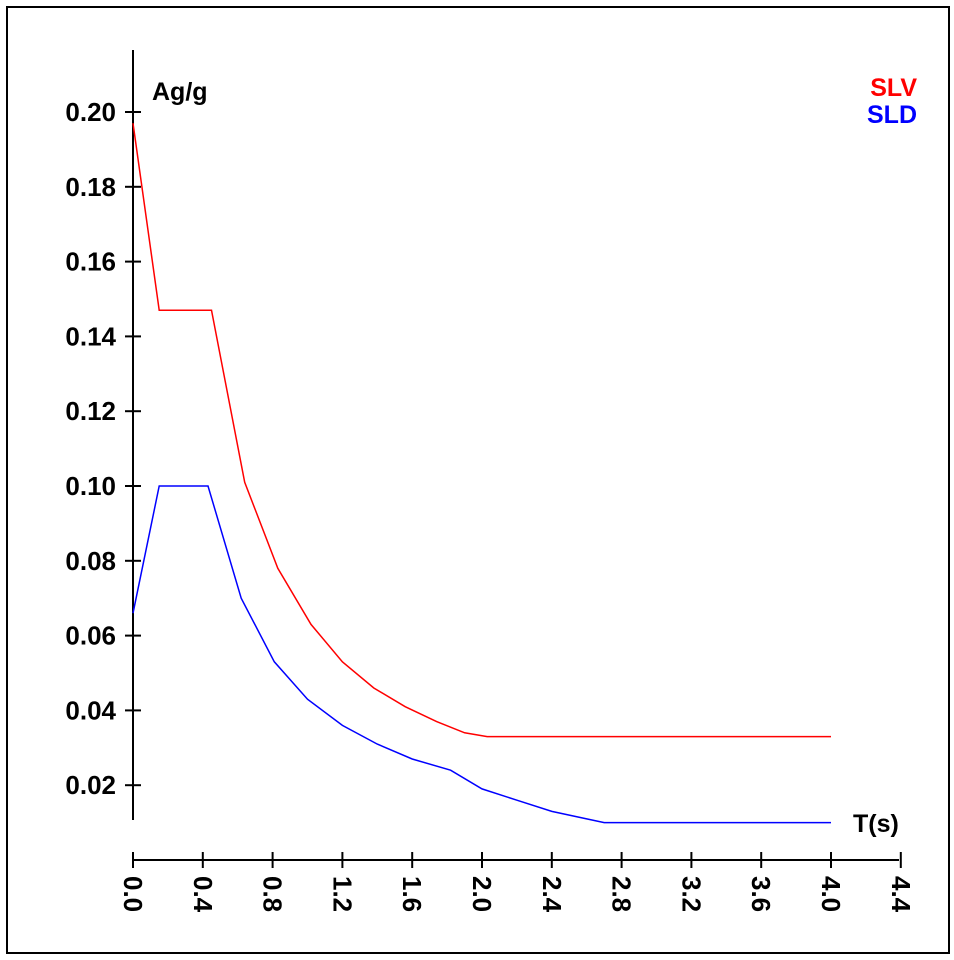 The image size is (954, 960). What do you see at coordinates (273, 894) in the screenshot?
I see `x-tick-label: 0.8` at bounding box center [273, 894].